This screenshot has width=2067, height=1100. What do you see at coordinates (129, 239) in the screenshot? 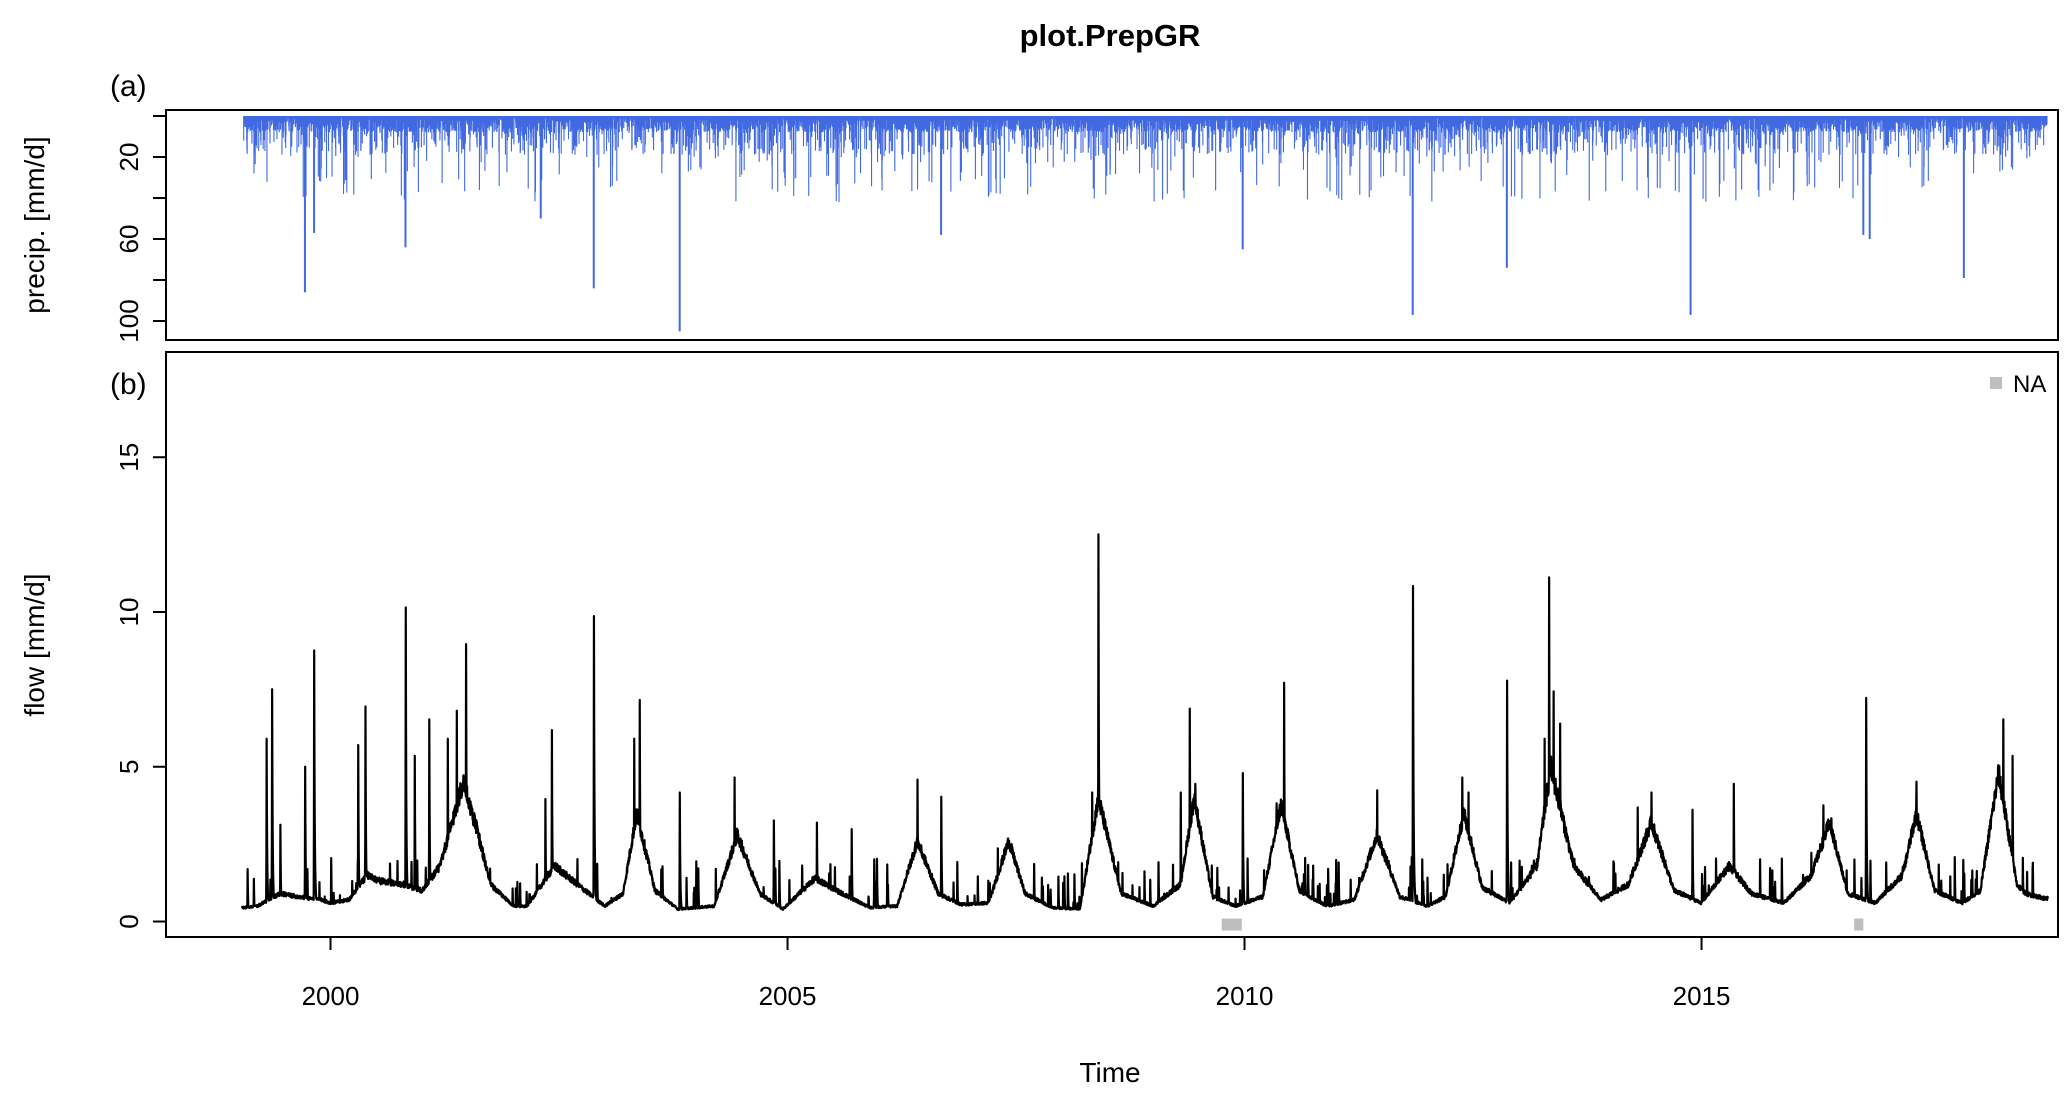
I see `precip-y-tick-label: 60` at bounding box center [129, 239].